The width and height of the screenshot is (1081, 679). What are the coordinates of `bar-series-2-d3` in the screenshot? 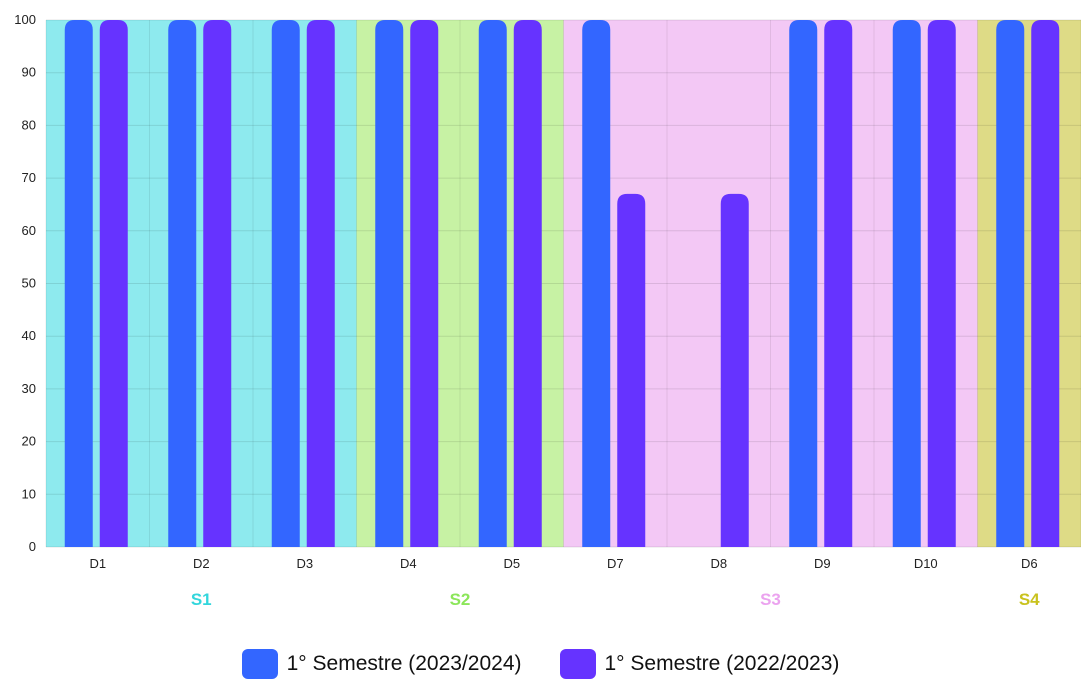 It's located at (320, 283).